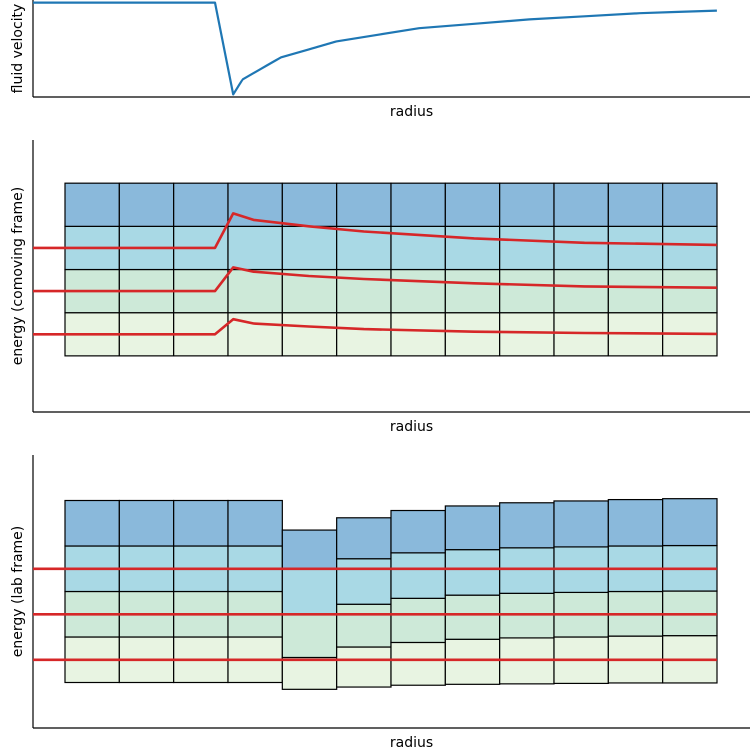 This screenshot has width=750, height=755. I want to click on y-axis-label: energy (comoving frame), so click(18, 276).